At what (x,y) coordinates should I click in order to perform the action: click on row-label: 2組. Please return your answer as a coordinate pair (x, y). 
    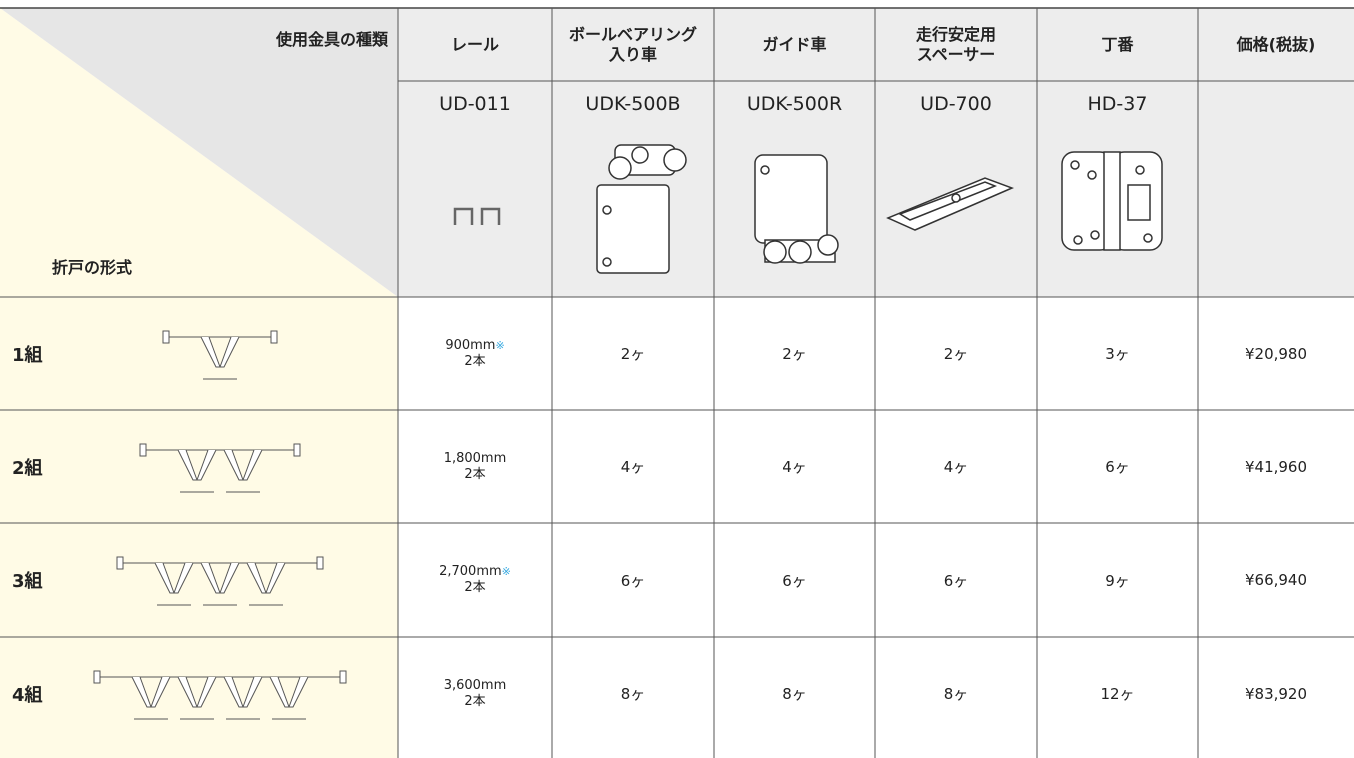
    Looking at the image, I should click on (27, 468).